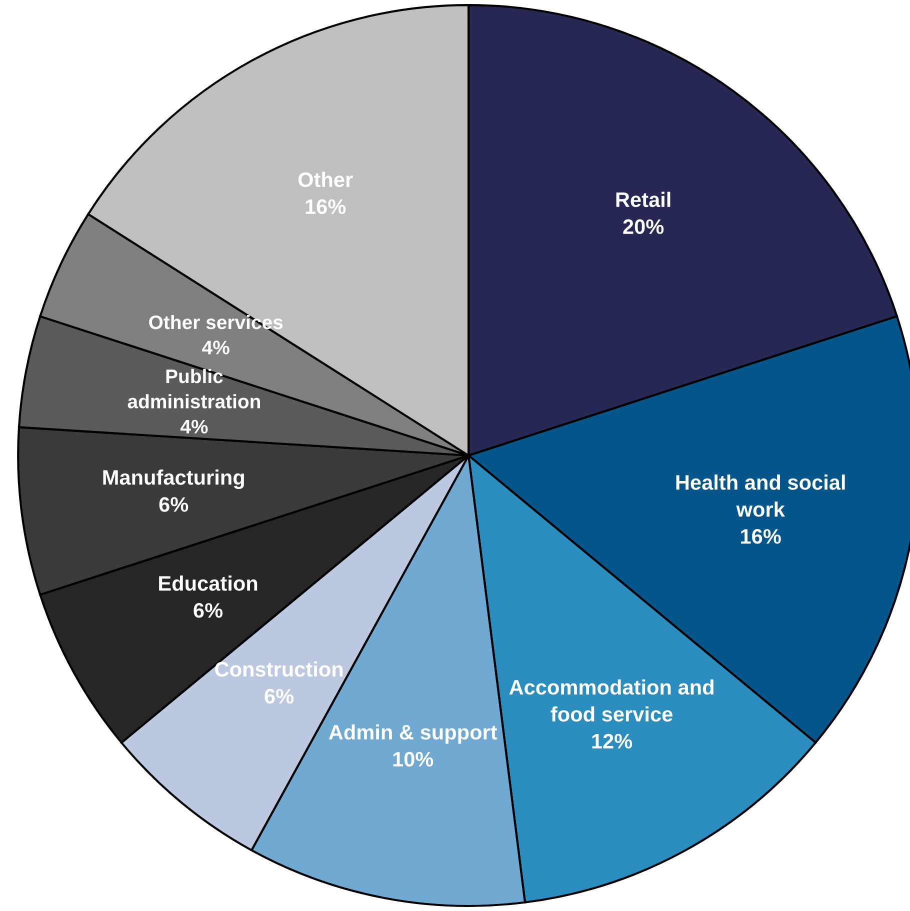 This screenshot has width=910, height=911. What do you see at coordinates (173, 480) in the screenshot?
I see `slice-label: Manufacturing` at bounding box center [173, 480].